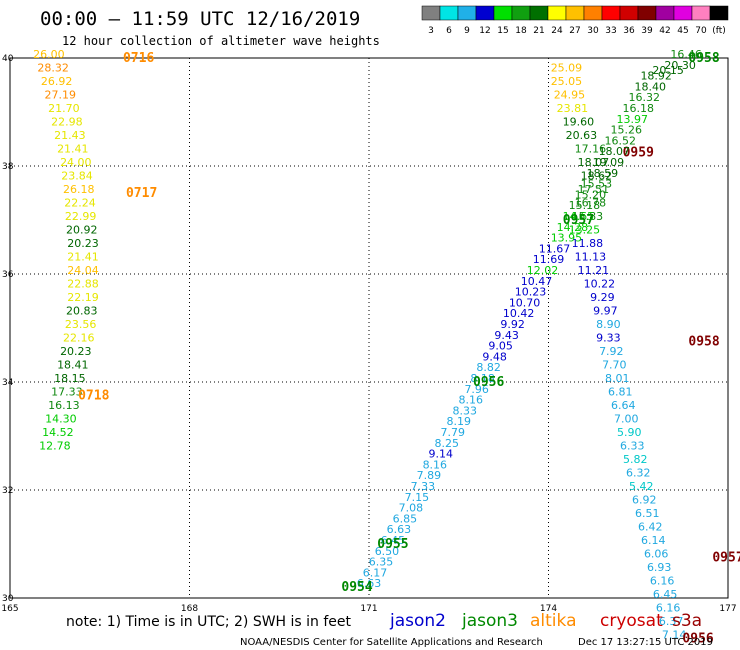  What do you see at coordinates (645, 642) in the screenshot?
I see `footer-timestamp: Dec 17 13:27:15 UTC 2019` at bounding box center [645, 642].